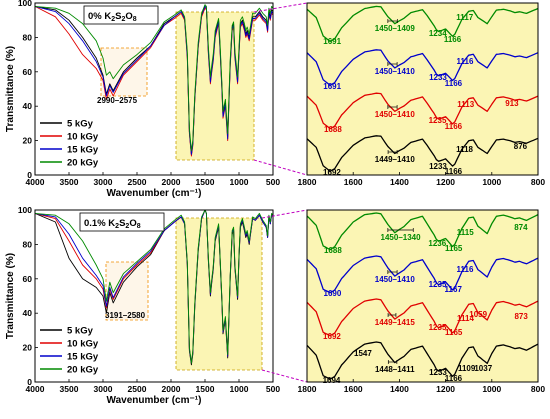 Image resolution: width=550 pixels, height=419 pixels. I want to click on peak-label: 1450–1340, so click(401, 237).